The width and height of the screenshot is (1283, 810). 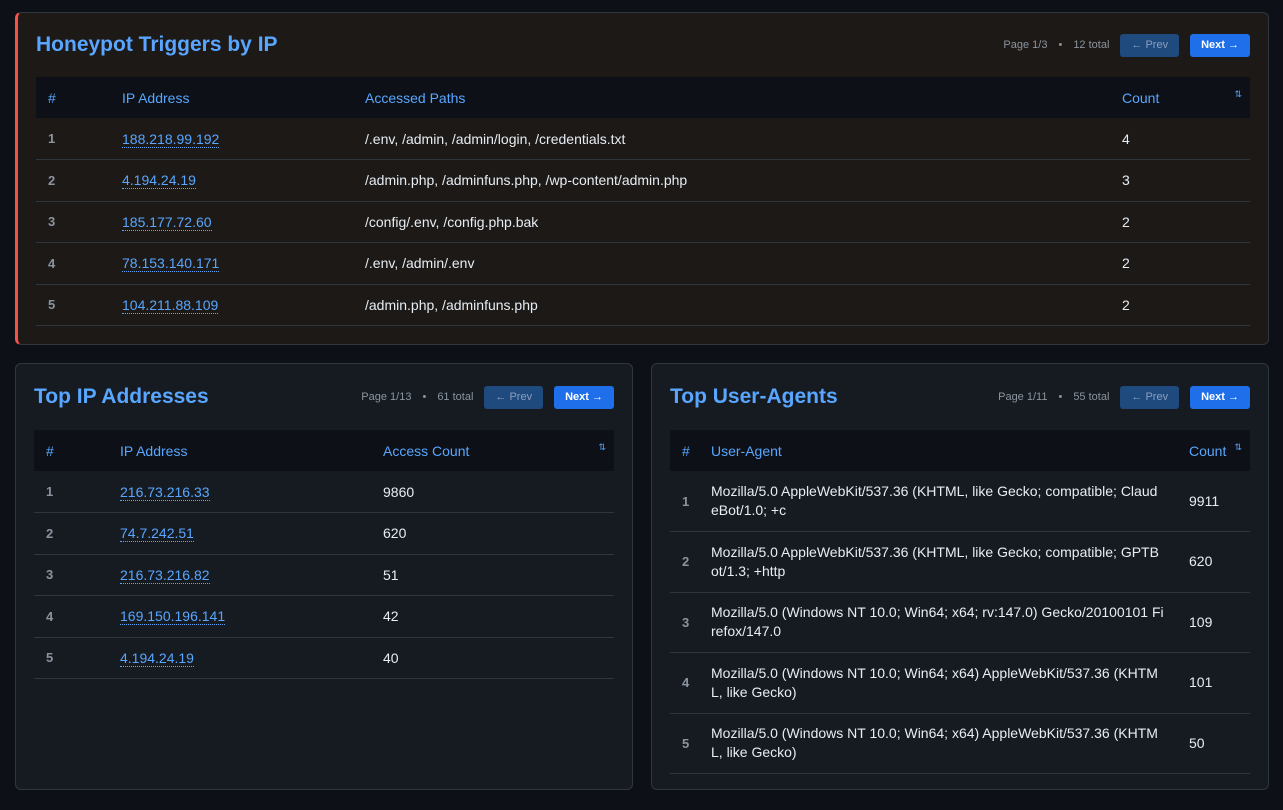 I want to click on ip-link: 216.73.216.82, so click(x=165, y=575).